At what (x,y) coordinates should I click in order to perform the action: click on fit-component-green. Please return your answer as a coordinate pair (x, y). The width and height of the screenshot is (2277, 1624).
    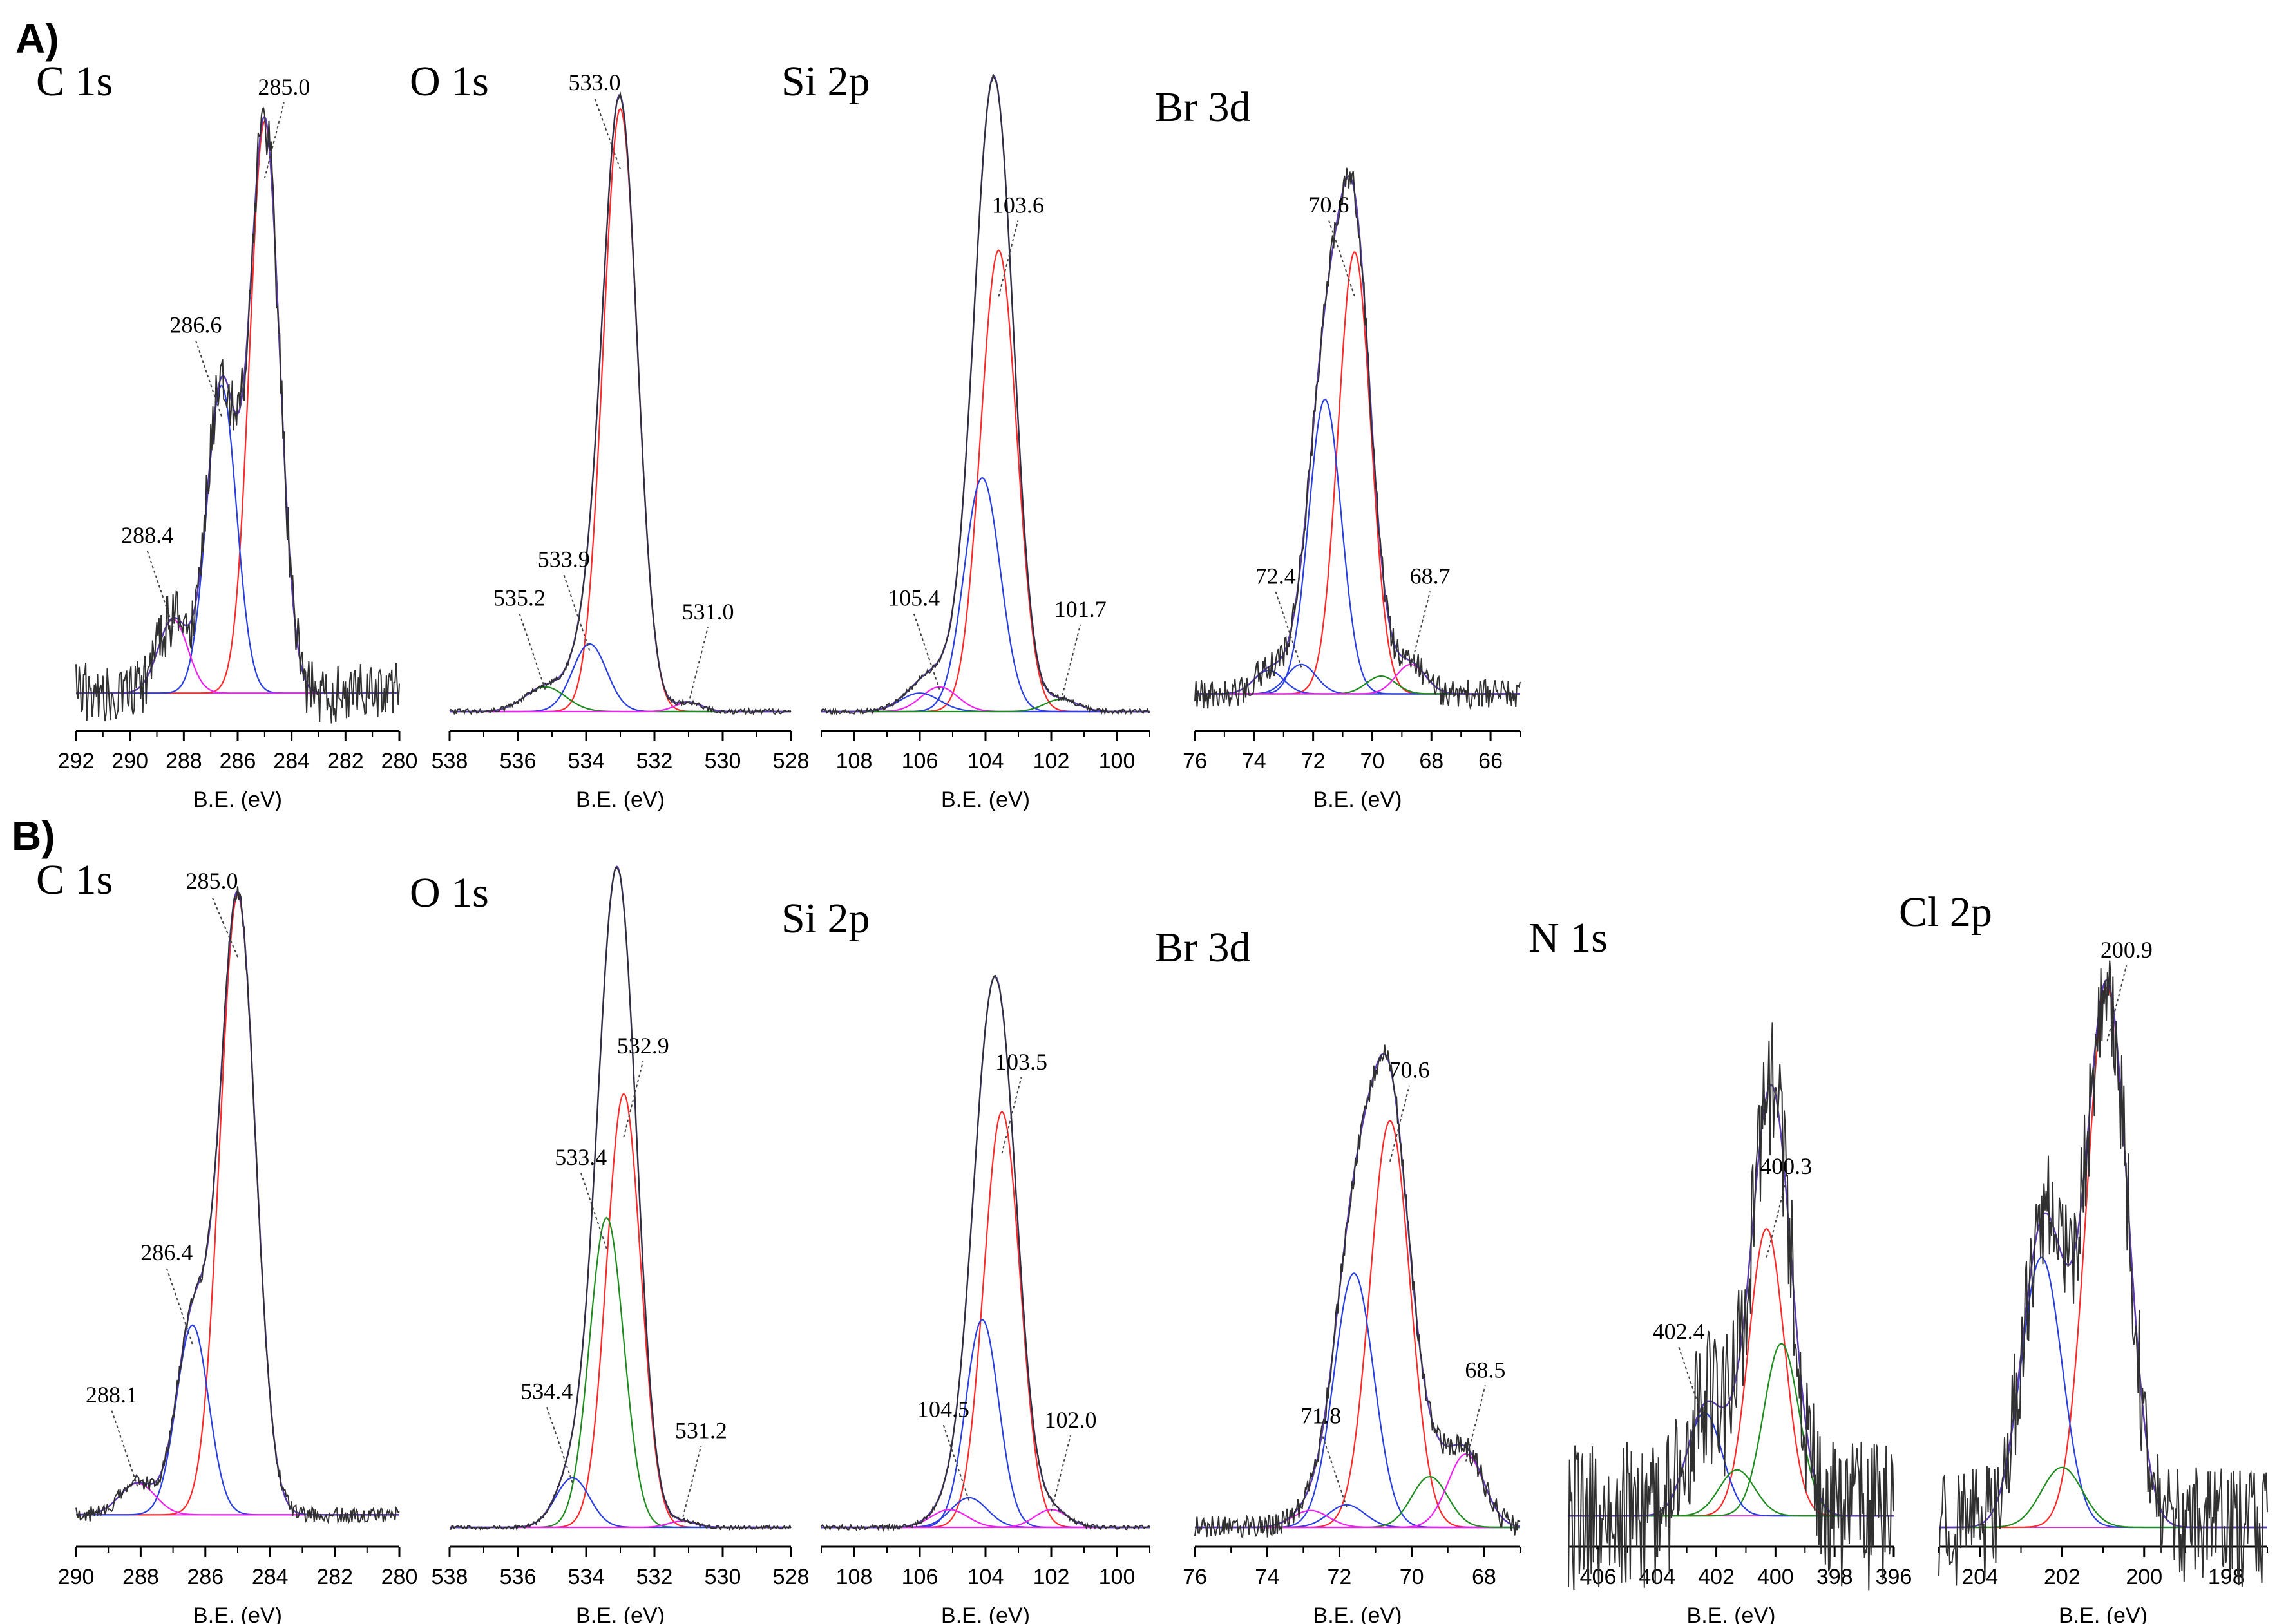
    Looking at the image, I should click on (620, 1372).